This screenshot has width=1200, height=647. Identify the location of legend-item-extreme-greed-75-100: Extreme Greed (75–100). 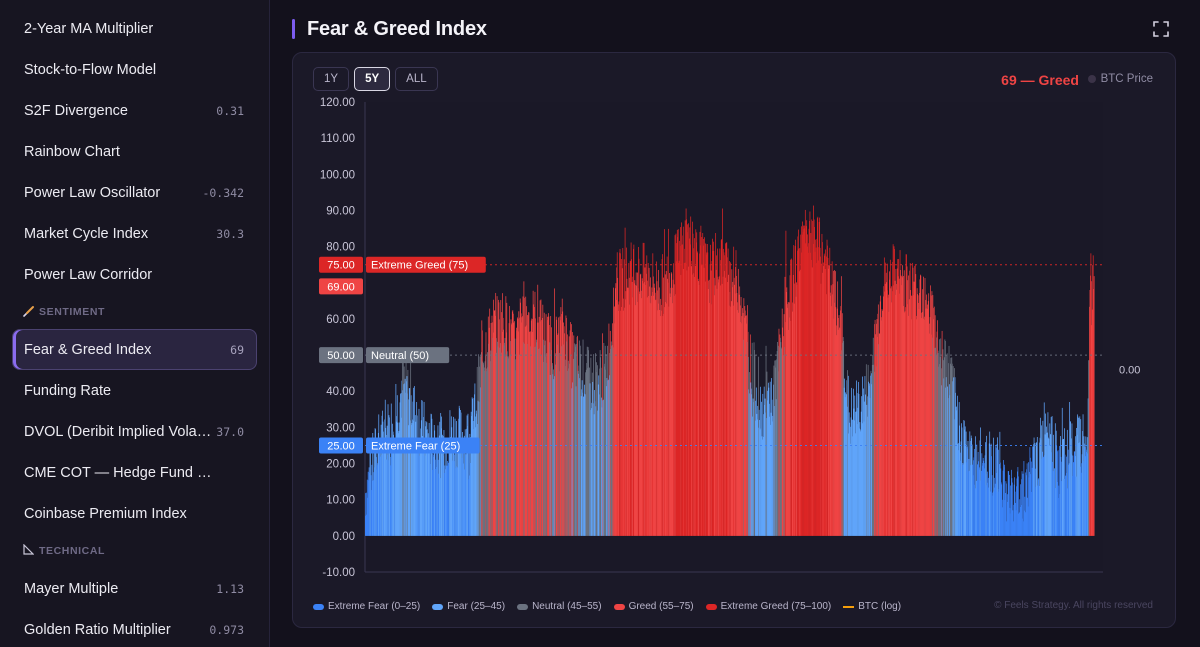
(768, 606).